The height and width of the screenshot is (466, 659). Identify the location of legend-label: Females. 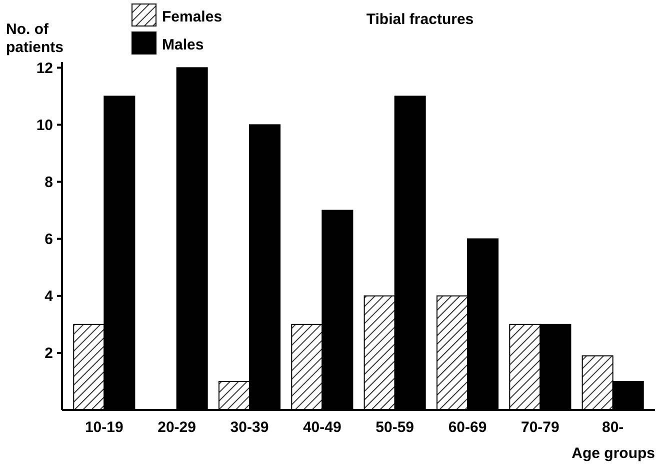
(192, 17).